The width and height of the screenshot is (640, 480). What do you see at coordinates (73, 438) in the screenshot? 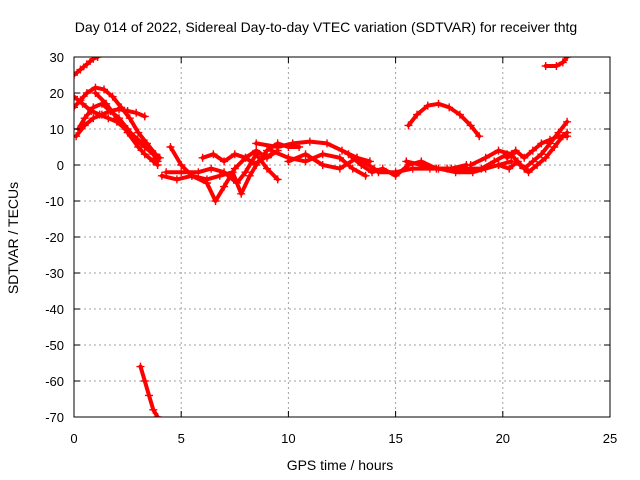
I see `x-tick-label: 0` at bounding box center [73, 438].